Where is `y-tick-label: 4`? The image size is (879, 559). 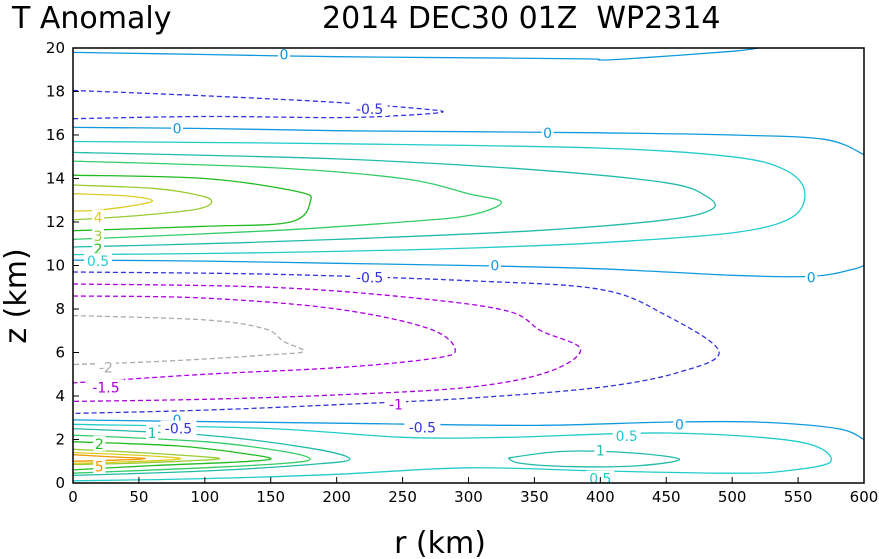
y-tick-label: 4 is located at coordinates (60, 396).